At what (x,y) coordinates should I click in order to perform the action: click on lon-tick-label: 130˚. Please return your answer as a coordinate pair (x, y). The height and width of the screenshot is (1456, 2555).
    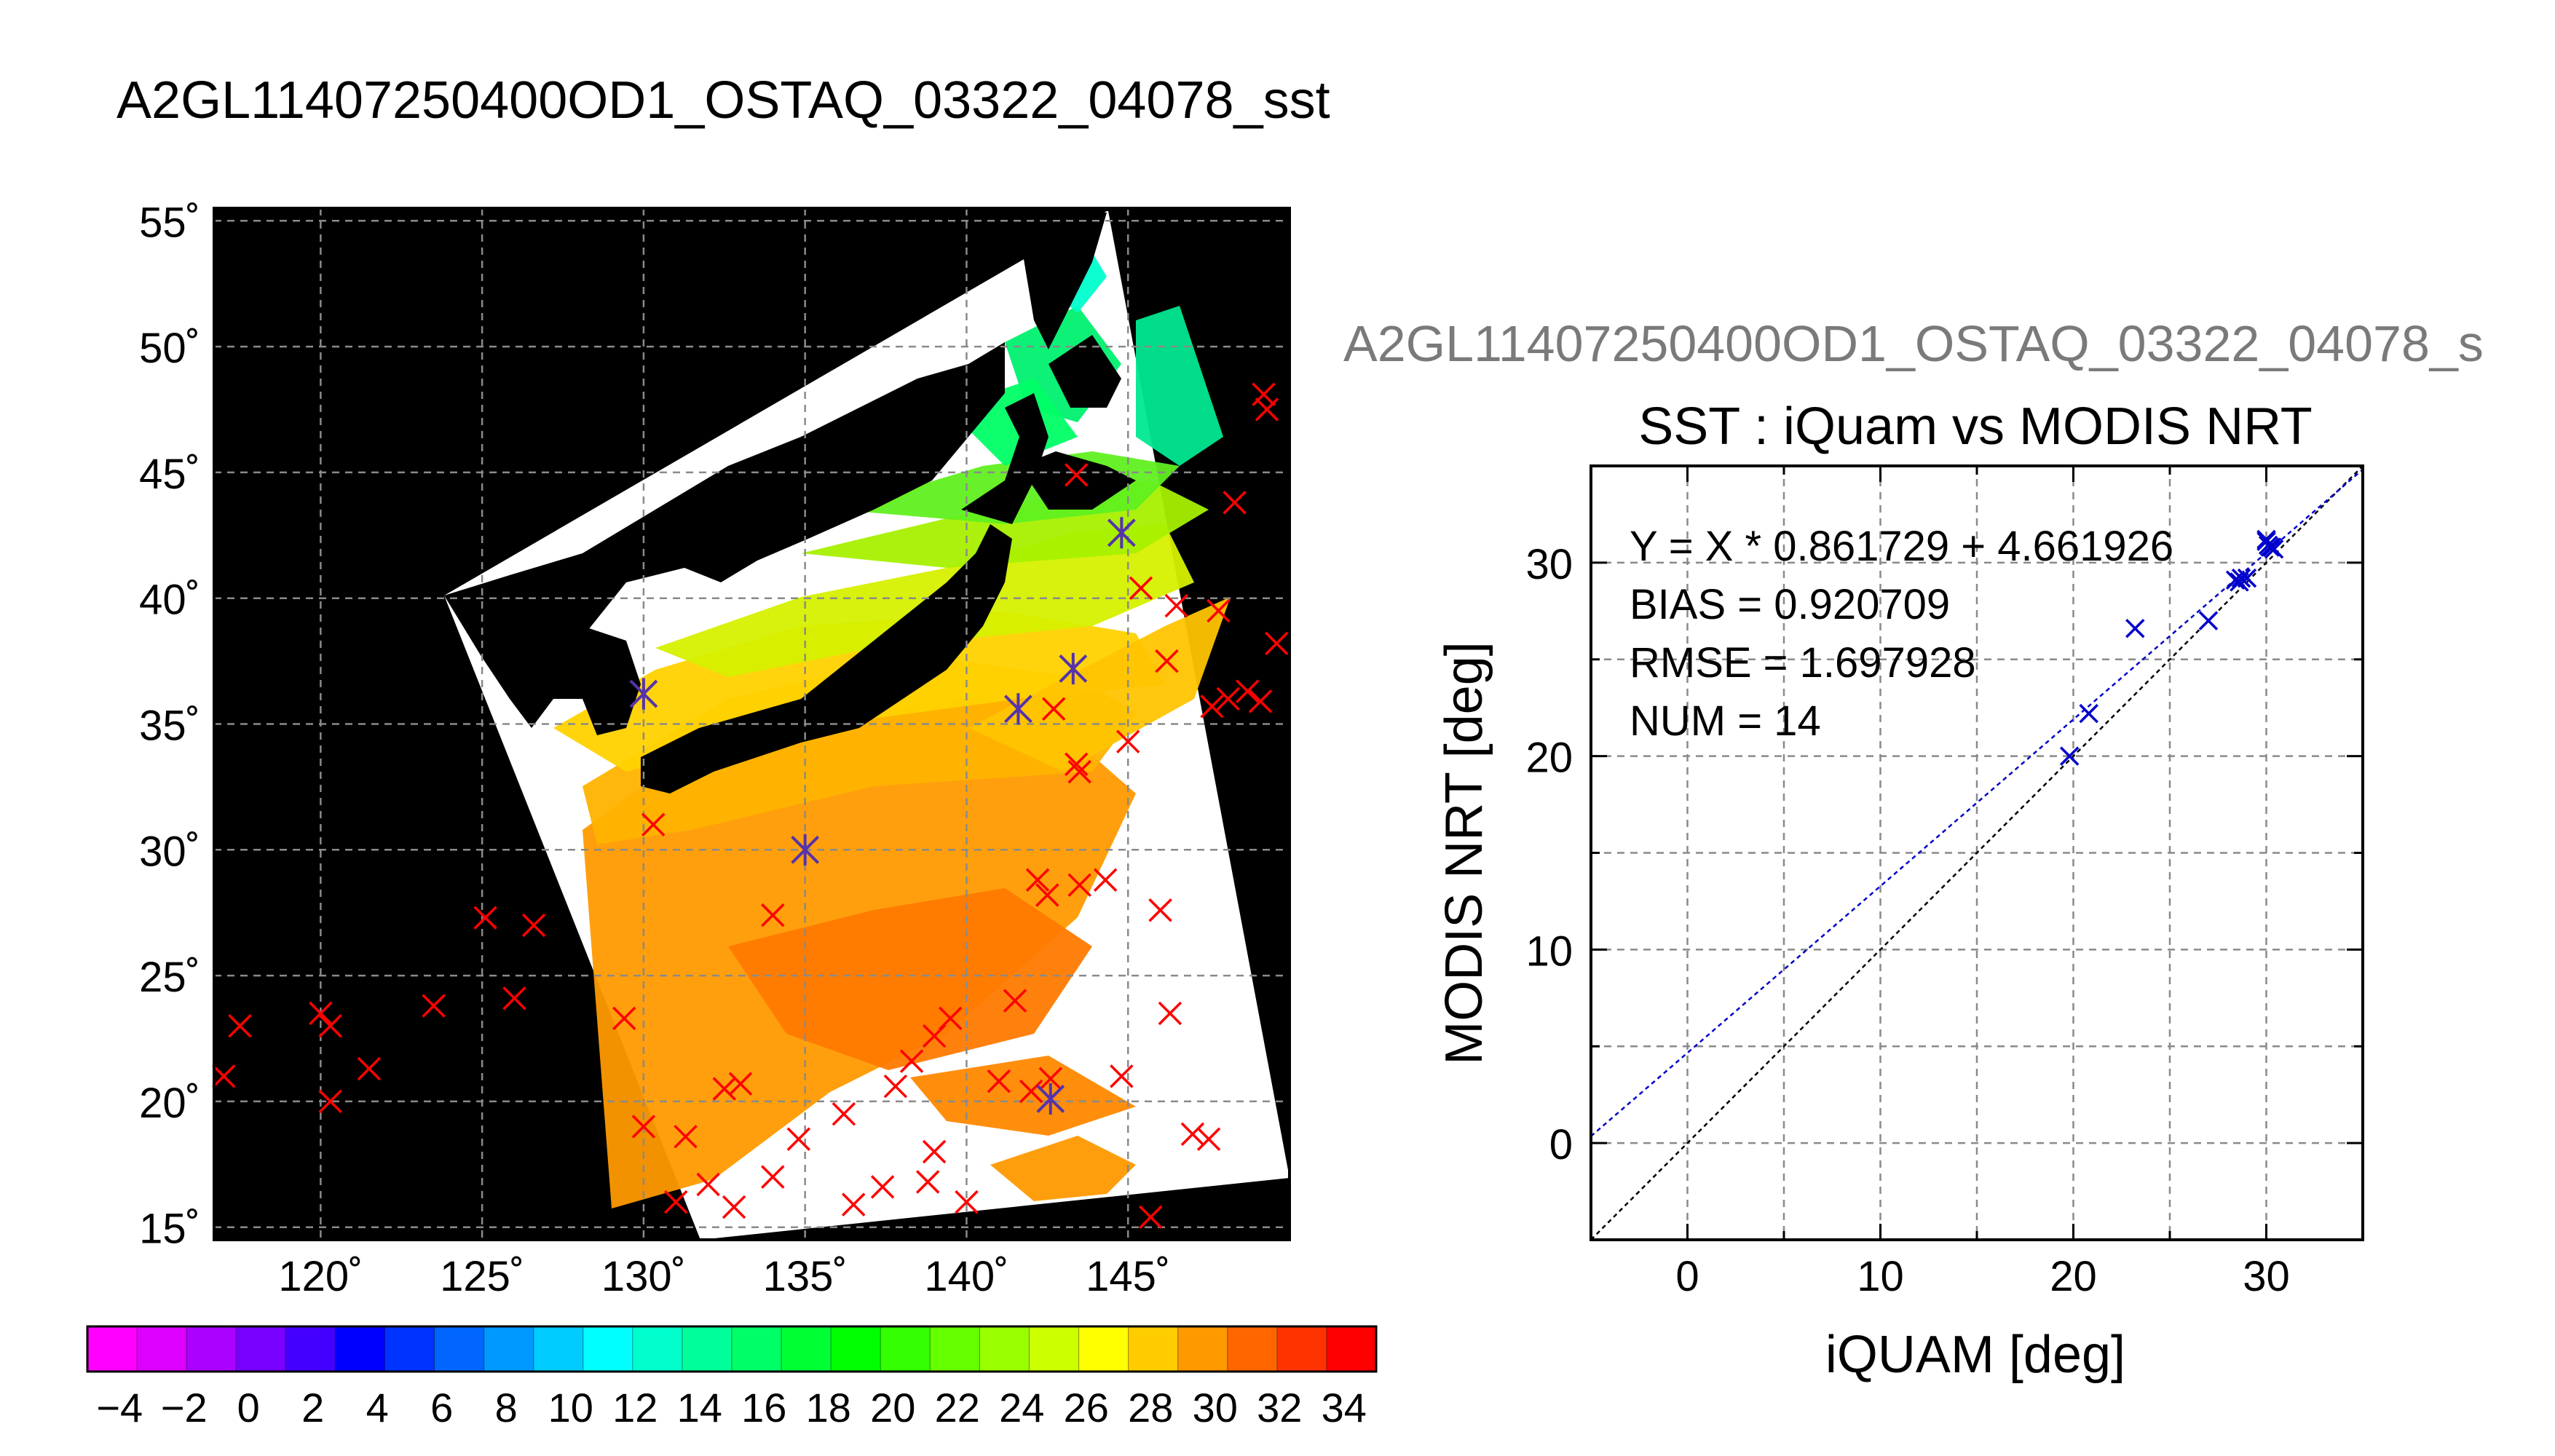
    Looking at the image, I should click on (643, 1276).